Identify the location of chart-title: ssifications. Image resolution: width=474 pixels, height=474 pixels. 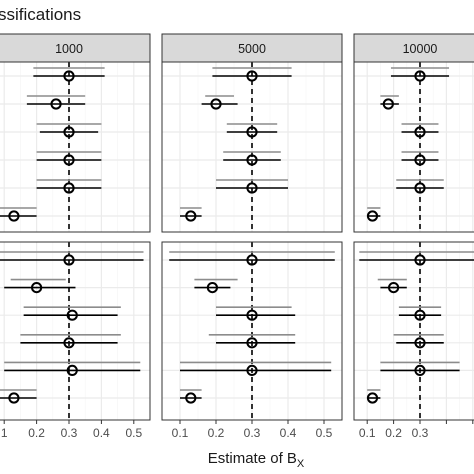
(40, 14).